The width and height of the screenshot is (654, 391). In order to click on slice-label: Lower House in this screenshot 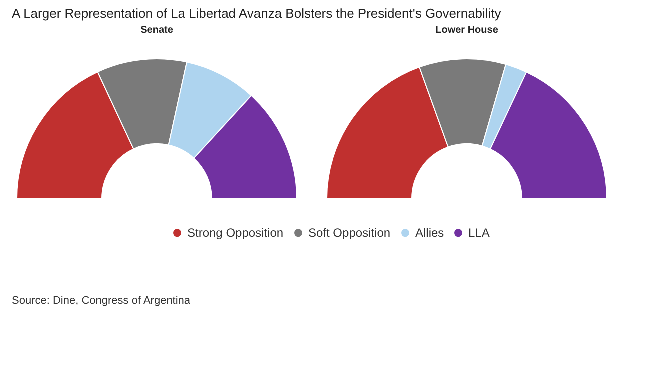, I will do `click(467, 30)`.